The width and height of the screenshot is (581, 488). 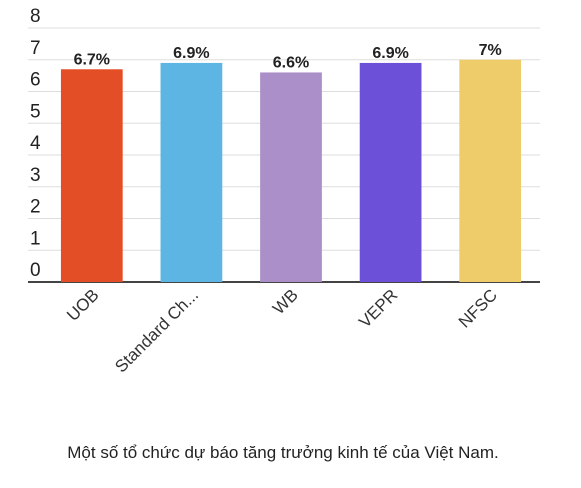 I want to click on y-tick-label: 5, so click(x=35, y=111).